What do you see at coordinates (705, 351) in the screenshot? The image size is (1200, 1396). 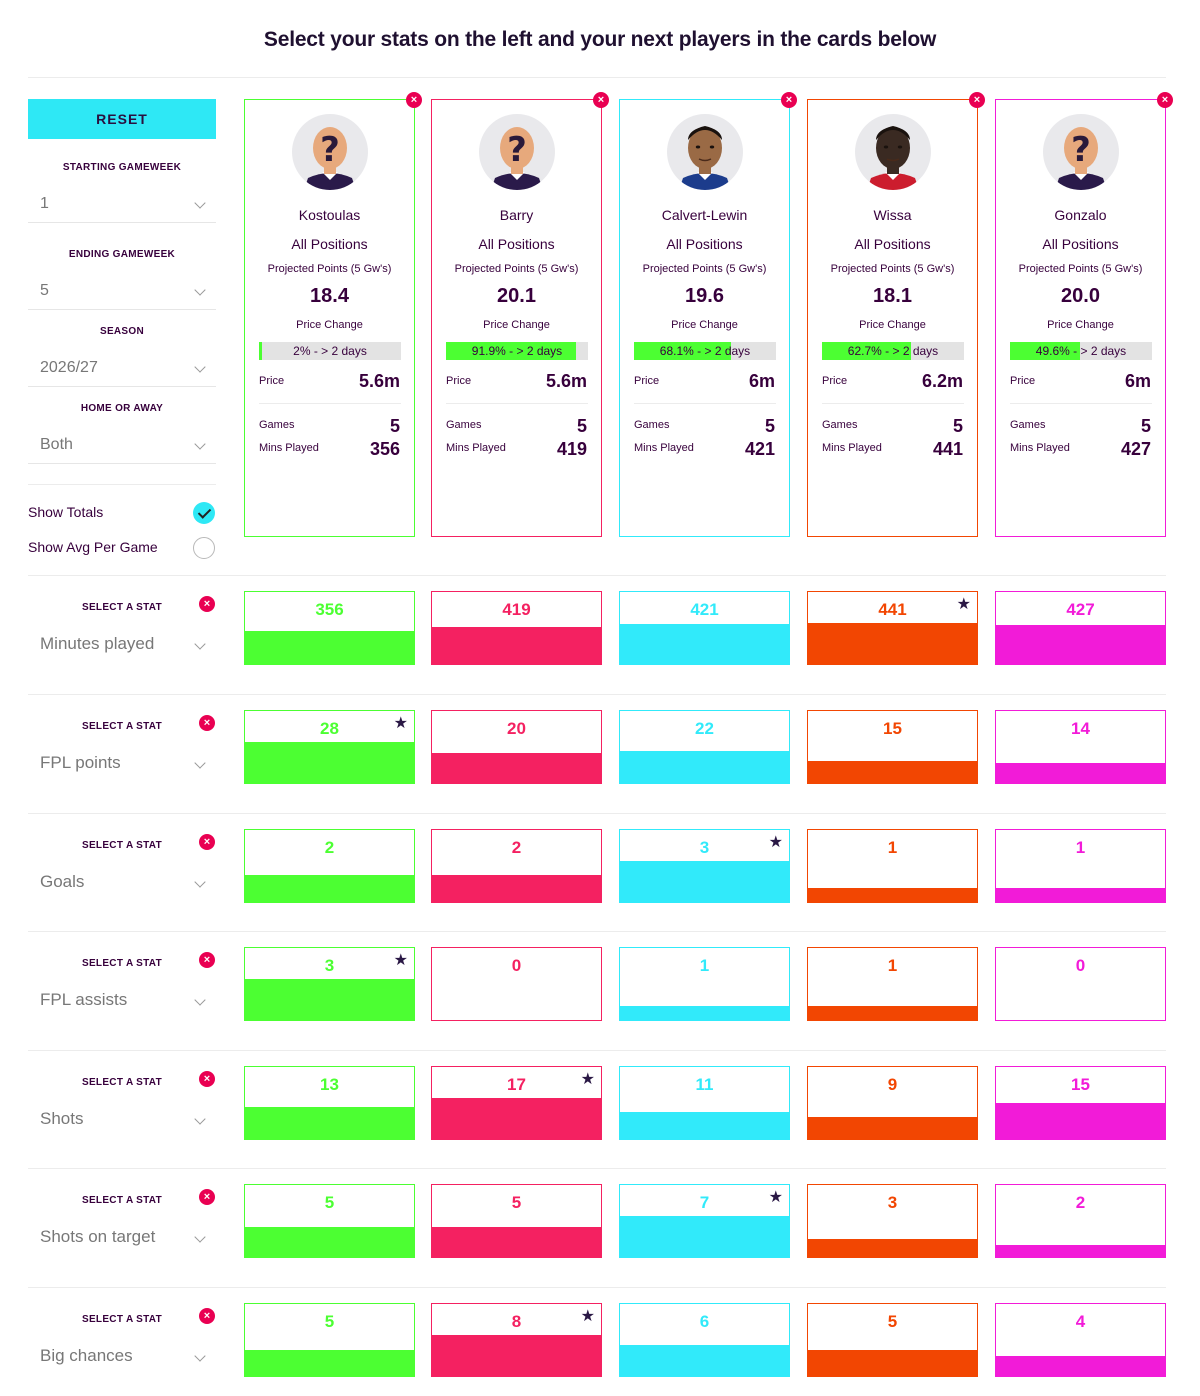 I see `price-change-bar: 68.1% - > 2 days` at bounding box center [705, 351].